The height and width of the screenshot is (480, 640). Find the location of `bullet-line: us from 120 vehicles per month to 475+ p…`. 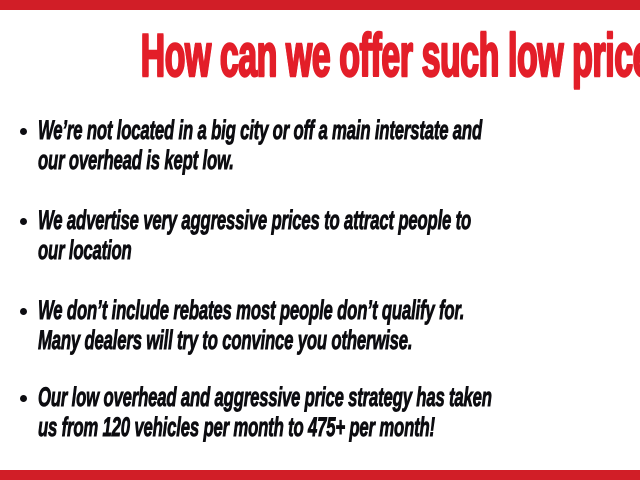

bullet-line: us from 120 vehicles per month to 475+ p… is located at coordinates (237, 427).